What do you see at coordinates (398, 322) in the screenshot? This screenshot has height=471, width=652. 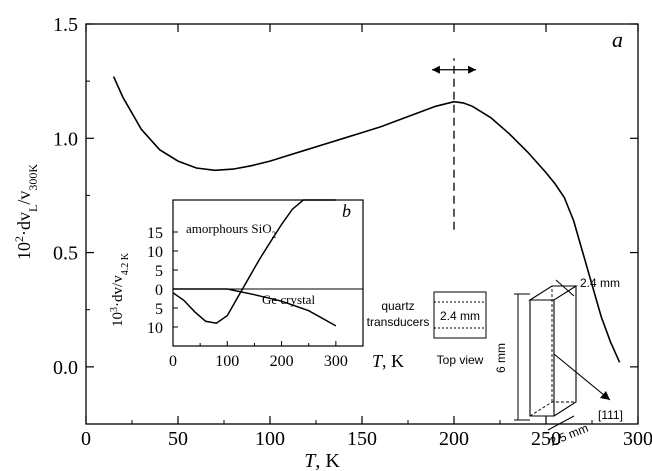 I see `quartz-label-line2: transducers` at bounding box center [398, 322].